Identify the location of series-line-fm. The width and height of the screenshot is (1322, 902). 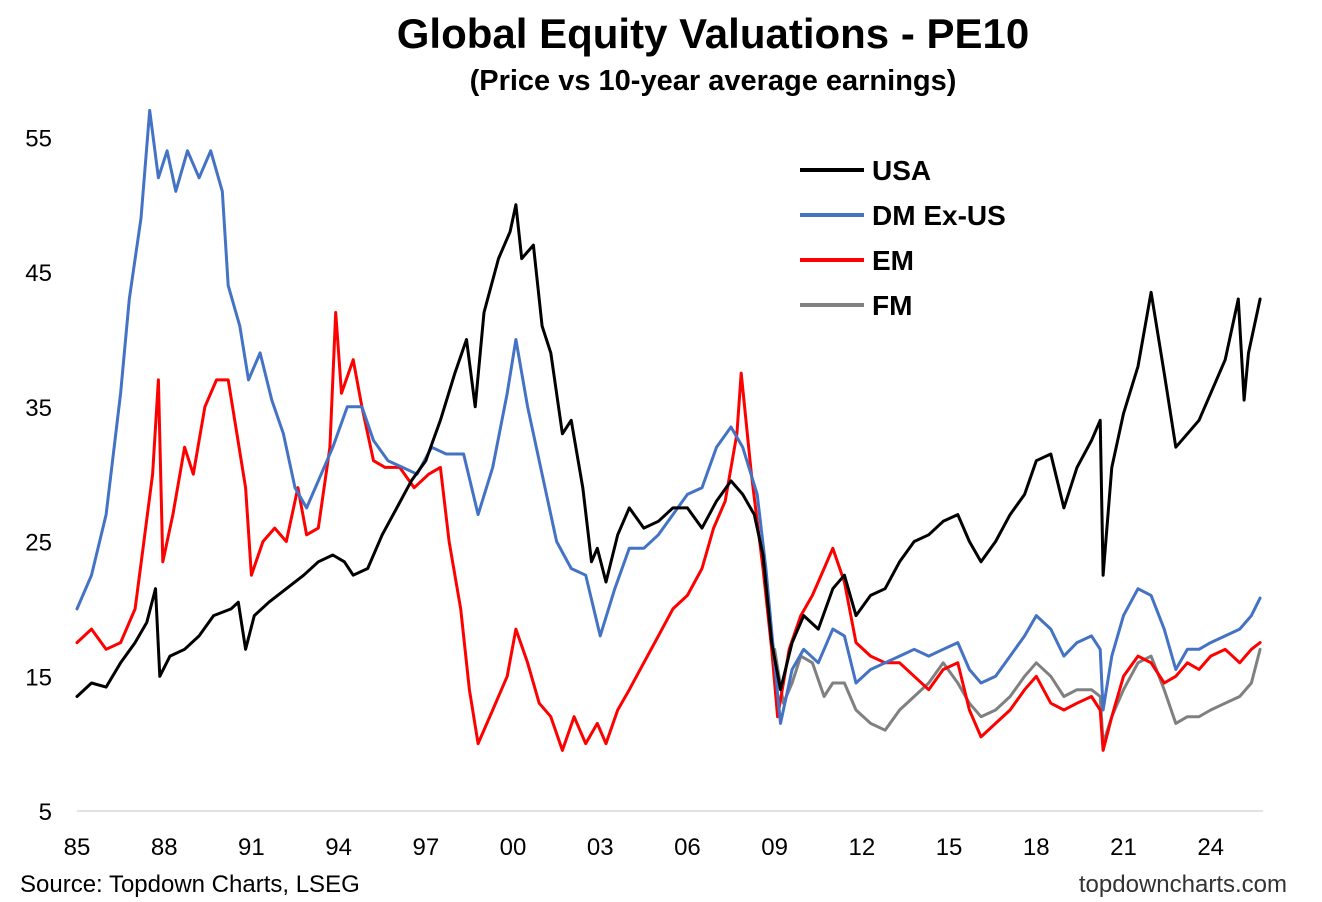
(1017, 696).